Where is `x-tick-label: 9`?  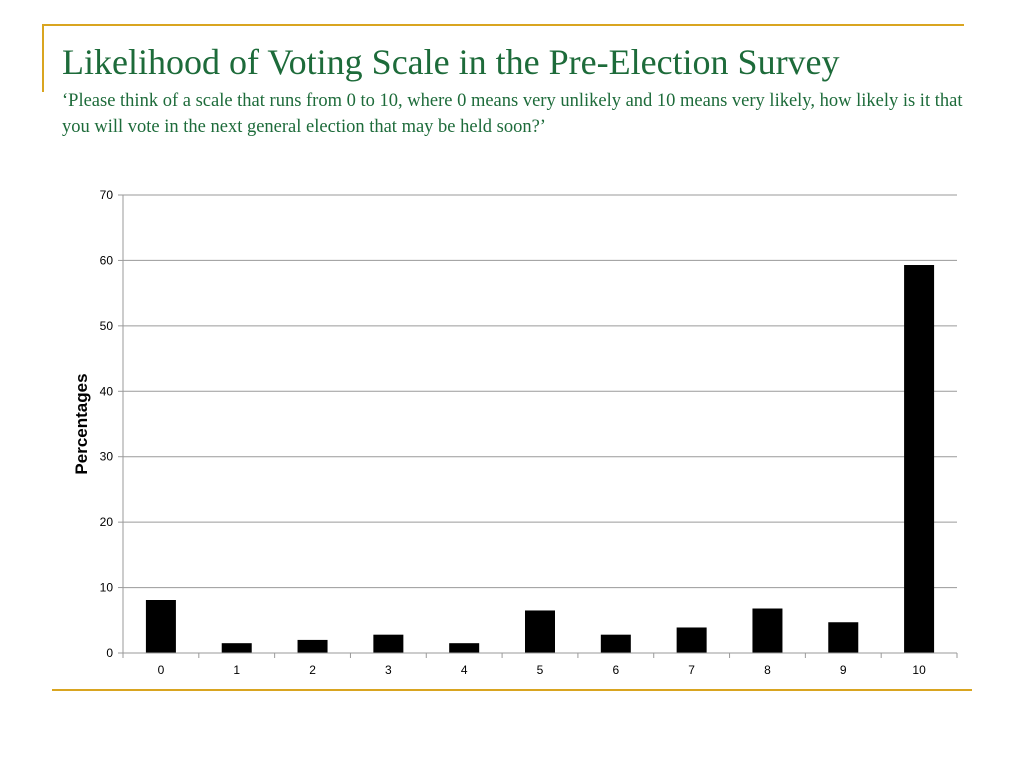
x-tick-label: 9 is located at coordinates (843, 670).